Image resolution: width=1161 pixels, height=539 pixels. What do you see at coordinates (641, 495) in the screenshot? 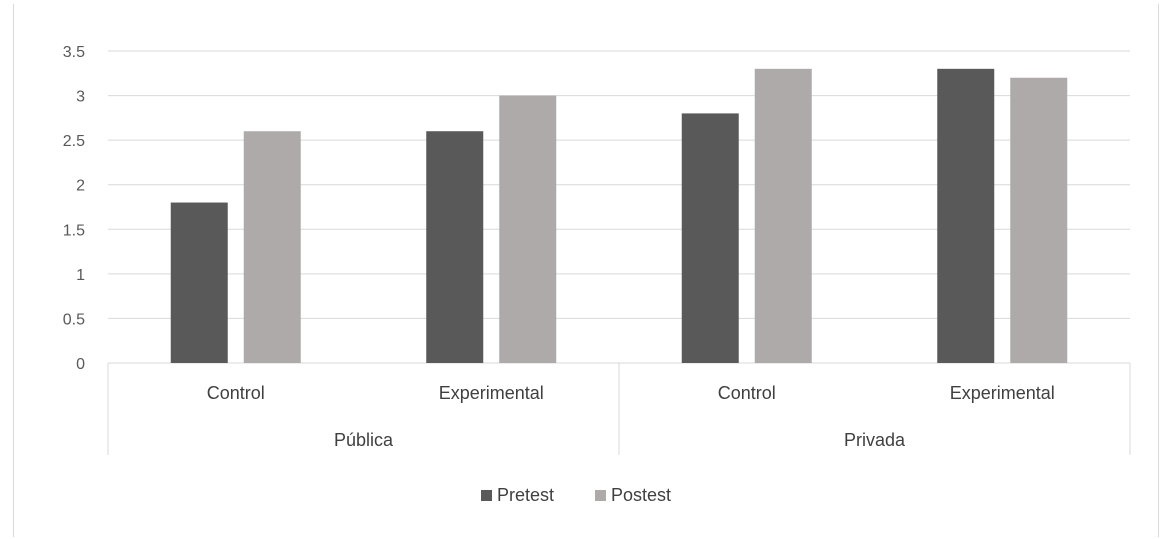
I see `legend-label-postest: Postest` at bounding box center [641, 495].